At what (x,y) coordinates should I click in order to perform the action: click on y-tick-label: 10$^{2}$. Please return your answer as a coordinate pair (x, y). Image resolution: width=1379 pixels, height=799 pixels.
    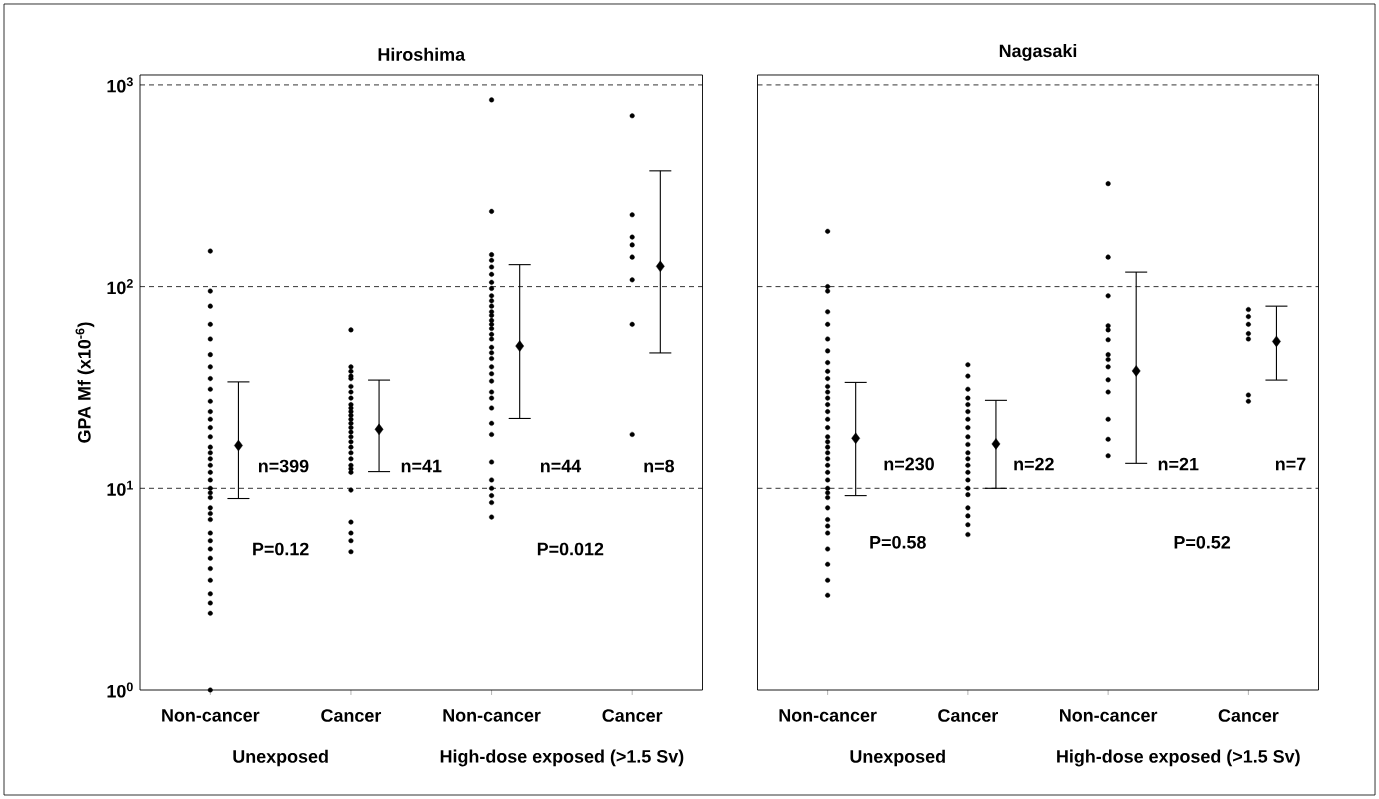
    Looking at the image, I should click on (120, 287).